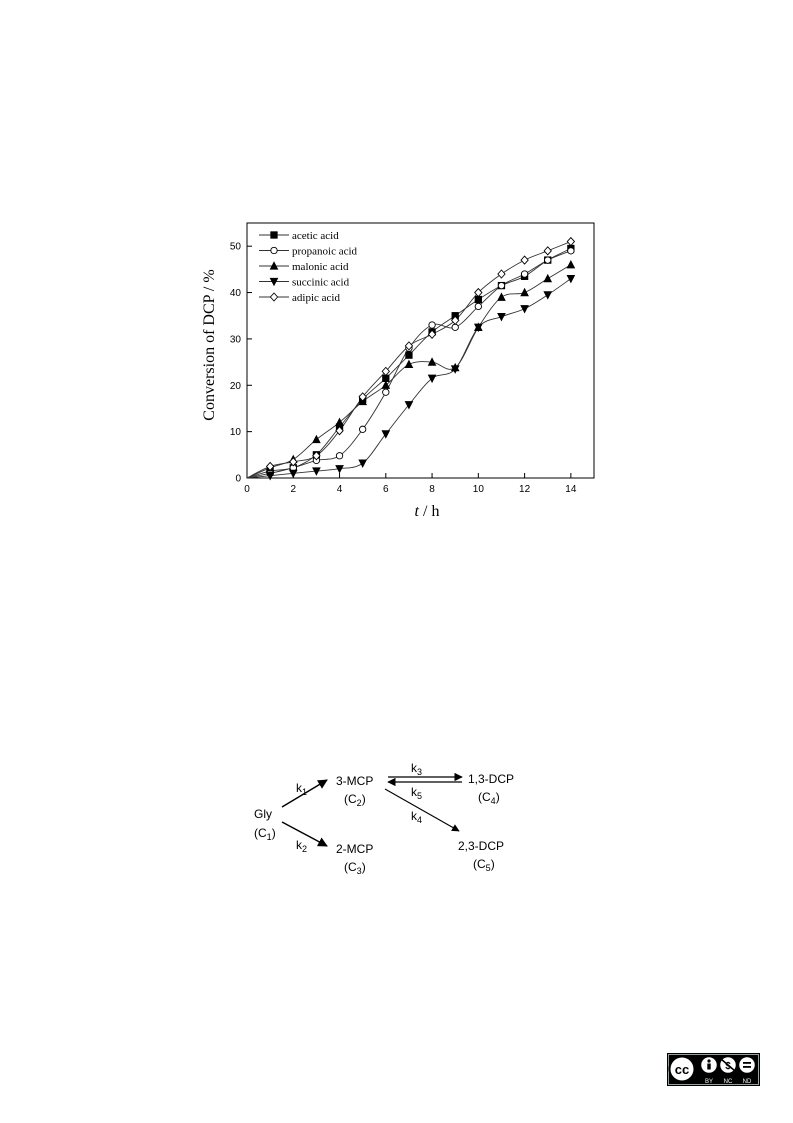 The height and width of the screenshot is (1123, 793). I want to click on legend-marker-malonic-acid, so click(274, 265).